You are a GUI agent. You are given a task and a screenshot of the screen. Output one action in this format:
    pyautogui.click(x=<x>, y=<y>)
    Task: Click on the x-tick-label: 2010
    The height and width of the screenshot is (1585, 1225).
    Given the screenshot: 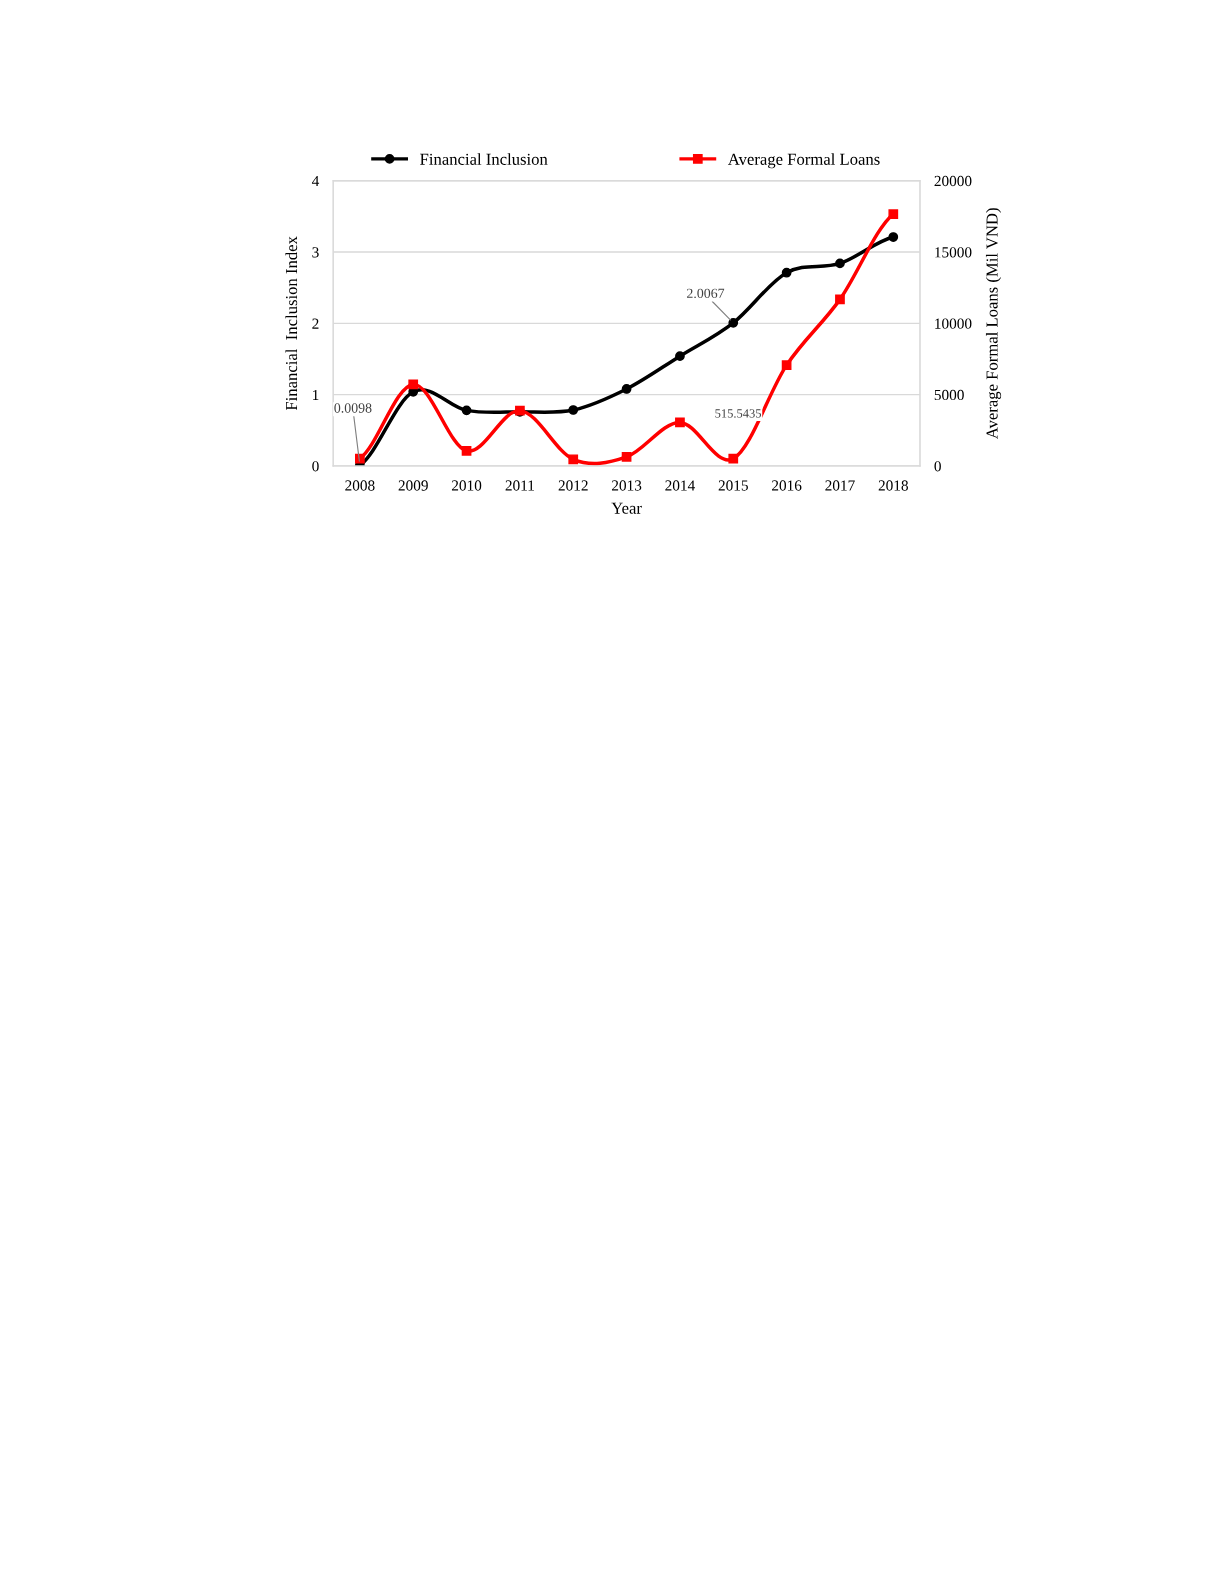 What is the action you would take?
    pyautogui.click(x=466, y=485)
    